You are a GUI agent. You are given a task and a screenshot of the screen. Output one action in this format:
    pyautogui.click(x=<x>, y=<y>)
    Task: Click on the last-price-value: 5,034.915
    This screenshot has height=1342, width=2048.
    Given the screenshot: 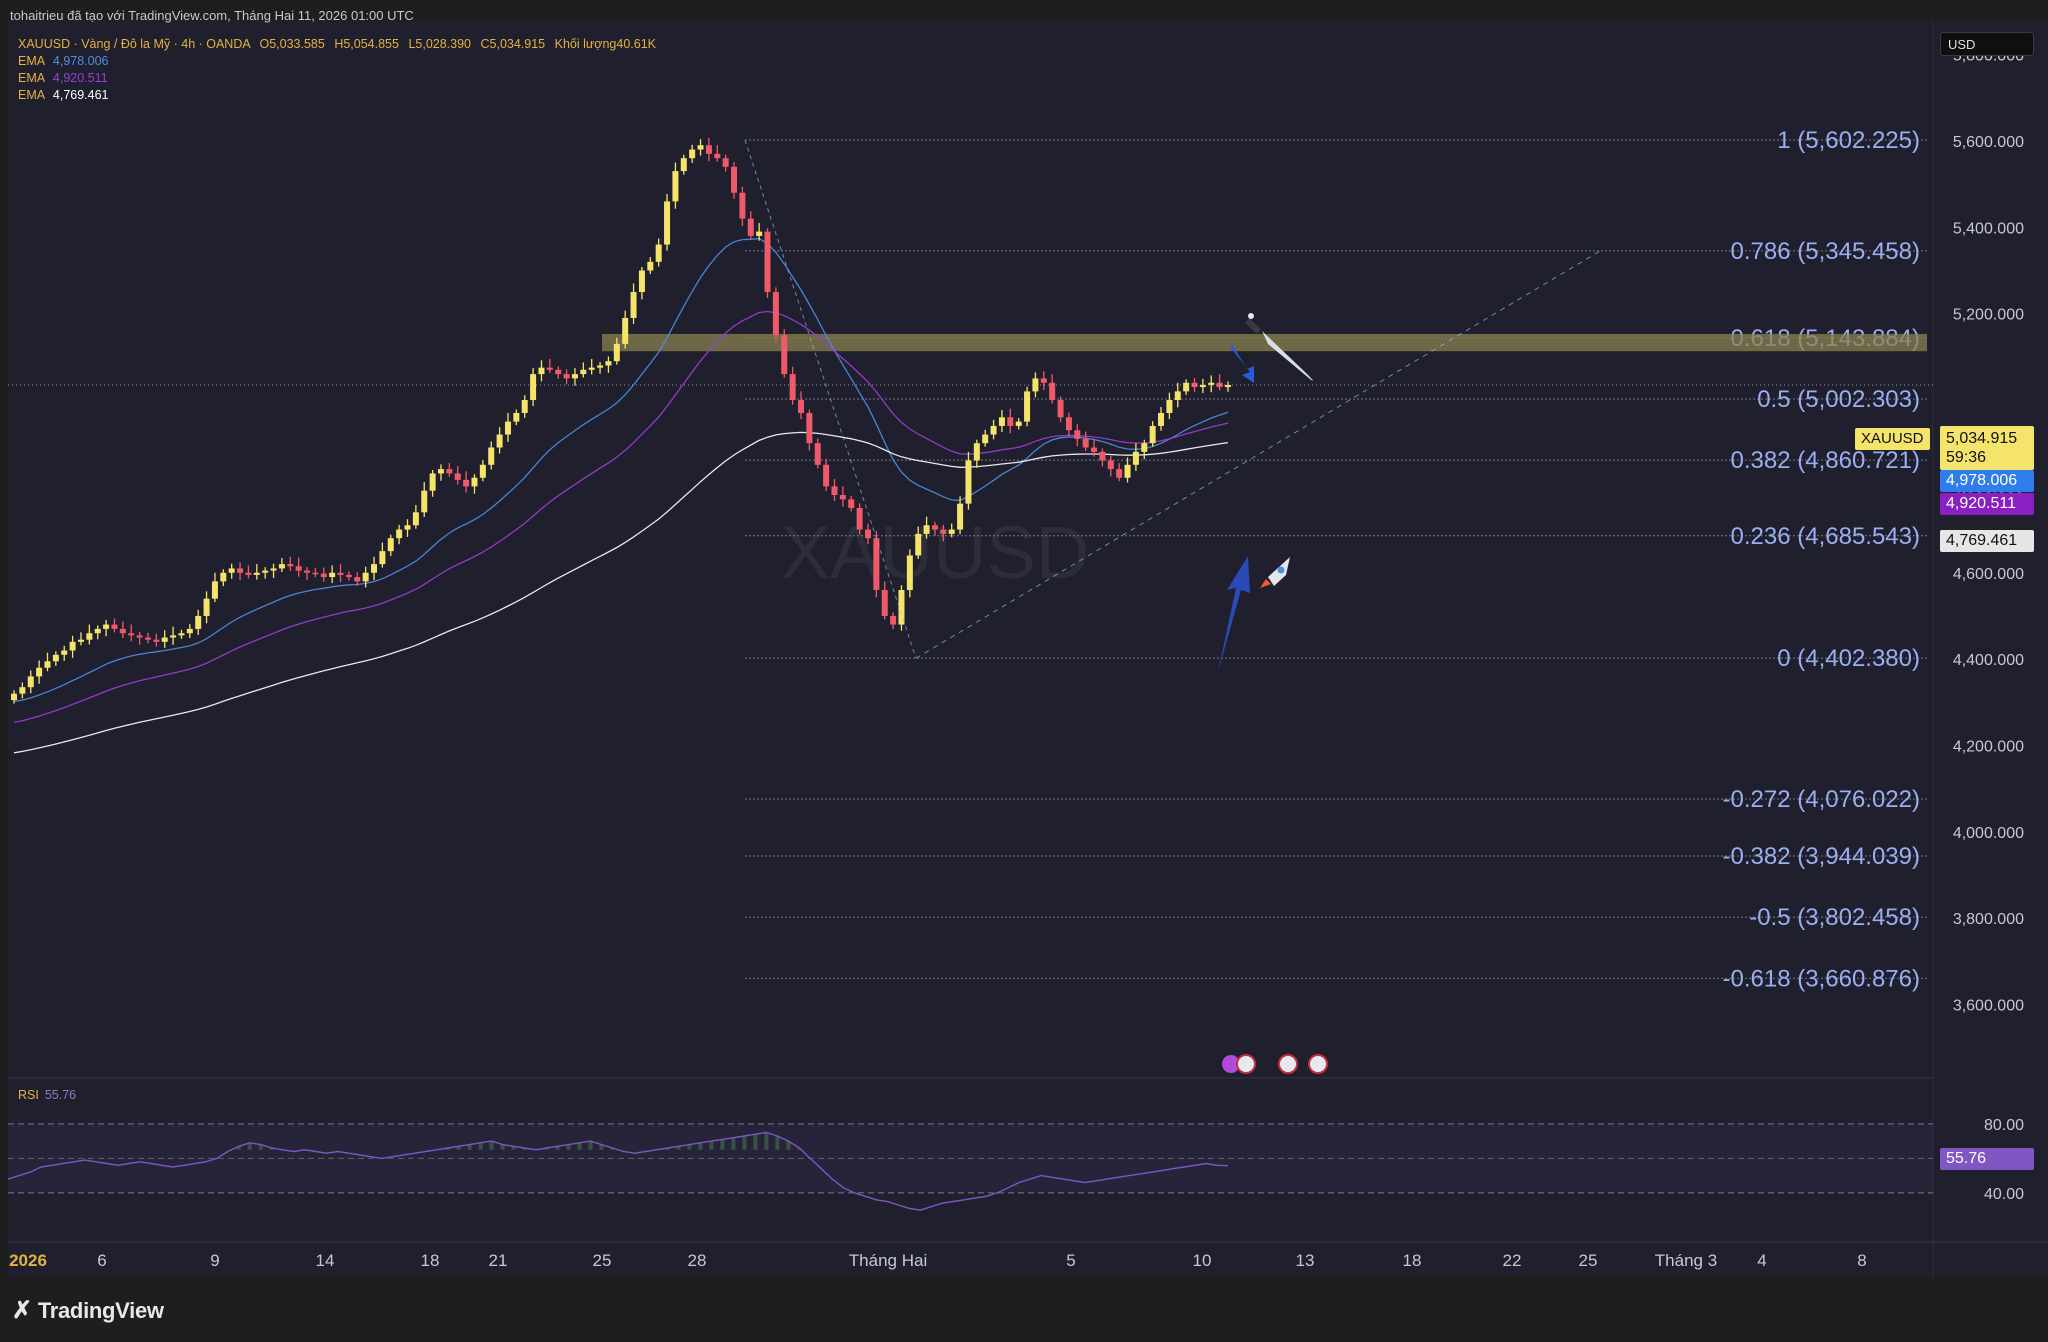 What is the action you would take?
    pyautogui.click(x=1982, y=438)
    